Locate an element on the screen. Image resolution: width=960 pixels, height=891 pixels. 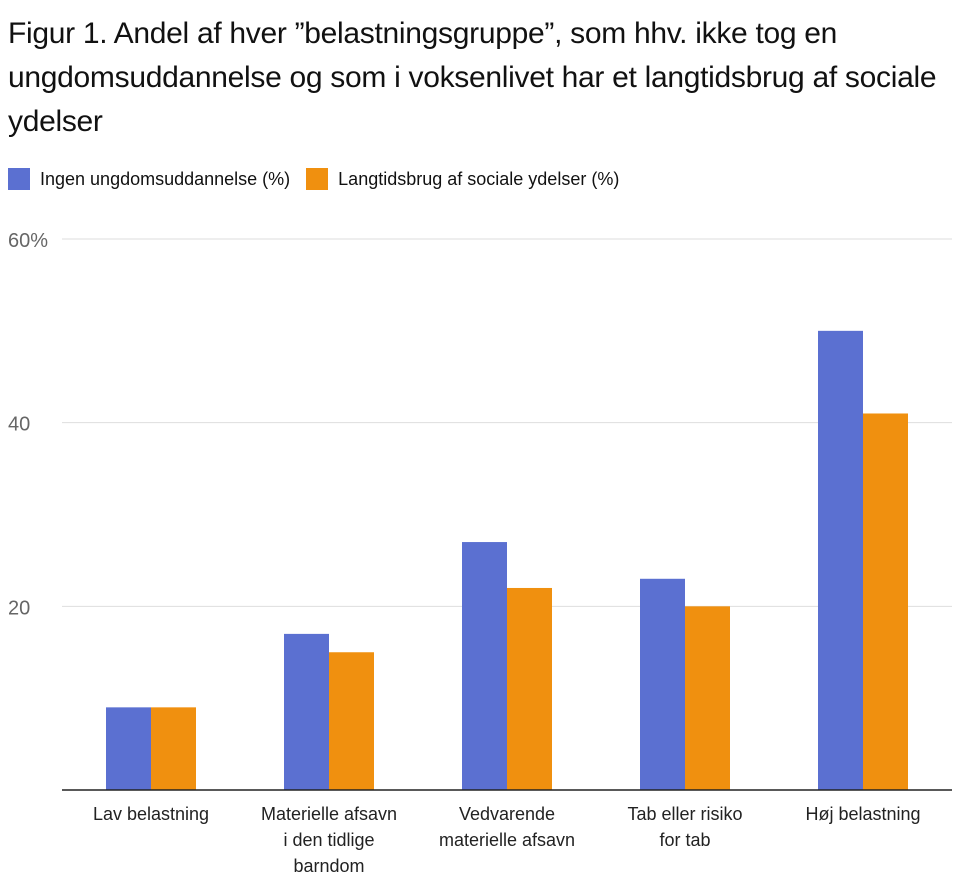
x-tick-label: Høj belastning is located at coordinates (862, 814).